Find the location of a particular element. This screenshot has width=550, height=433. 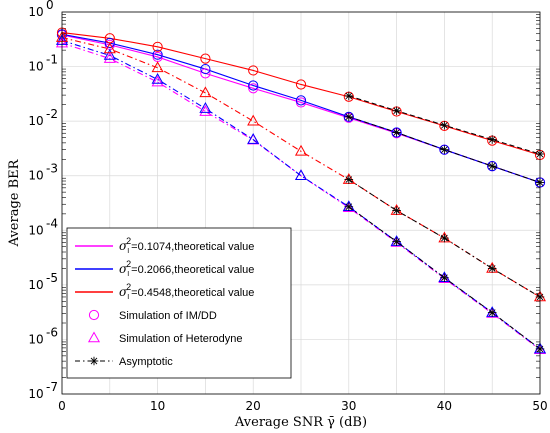

legend-item: σI2=0.2066,theoretical value is located at coordinates (164, 268).